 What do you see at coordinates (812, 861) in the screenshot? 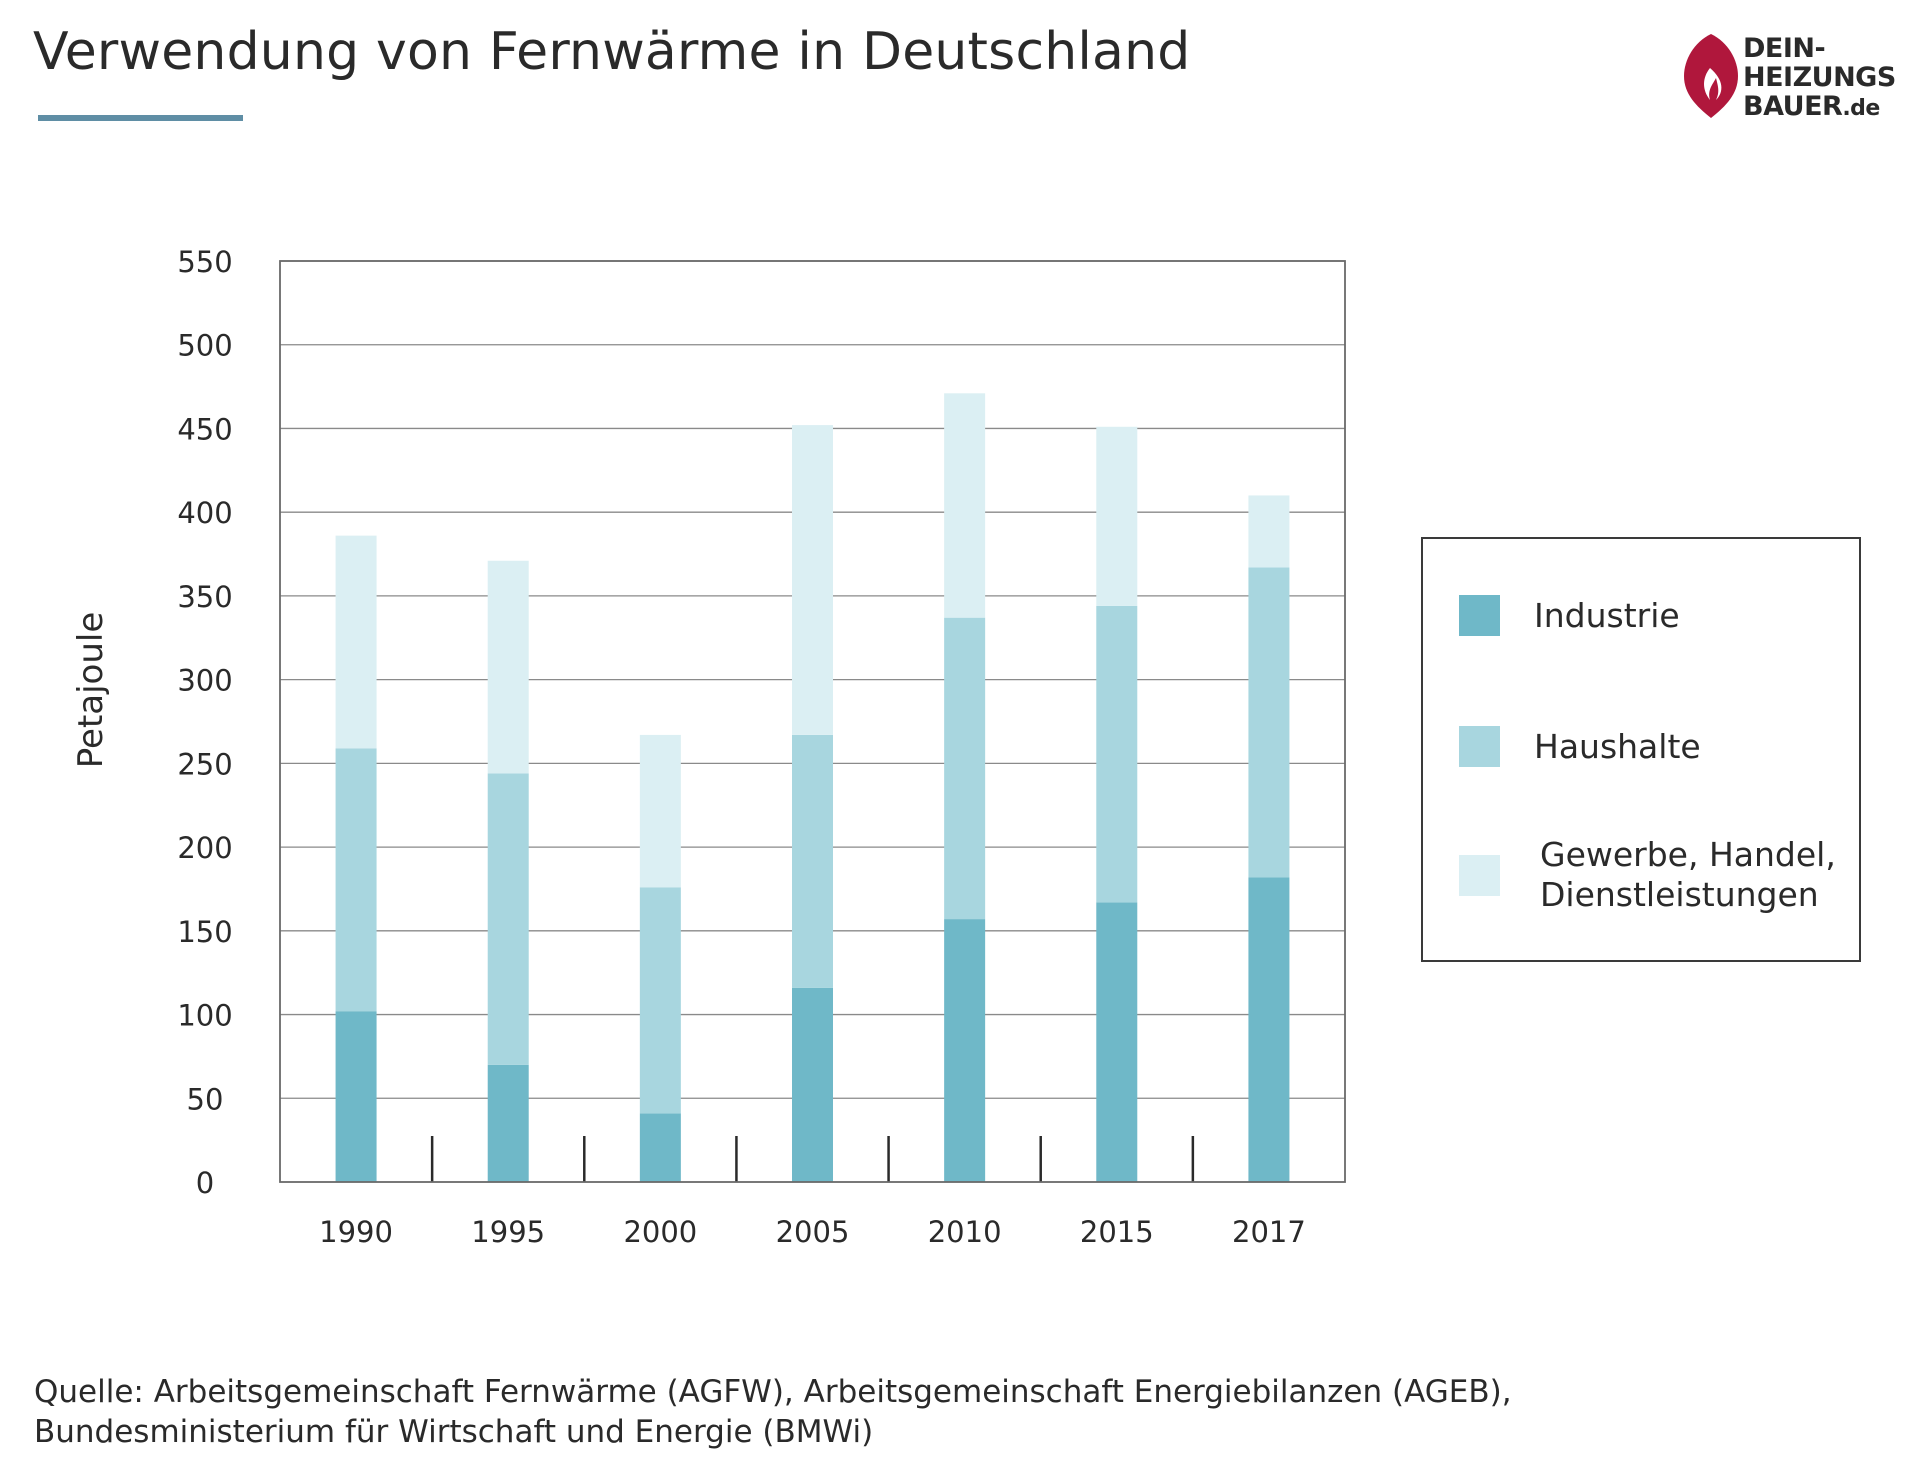
I see `bar-2005-haushalte` at bounding box center [812, 861].